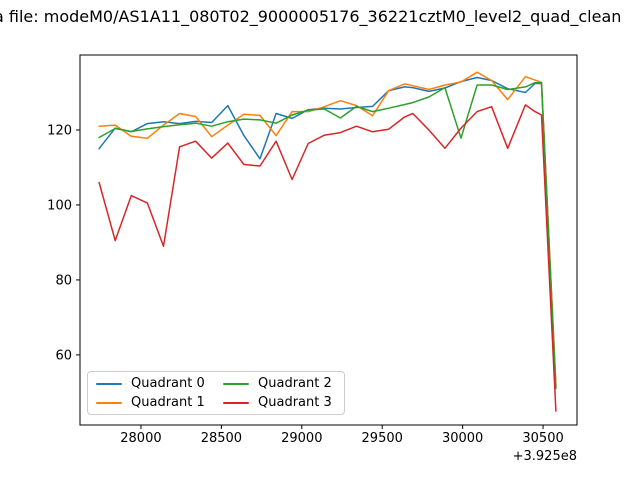 The image size is (640, 480). Describe the element at coordinates (382, 438) in the screenshot. I see `svg-text: 29500` at that location.